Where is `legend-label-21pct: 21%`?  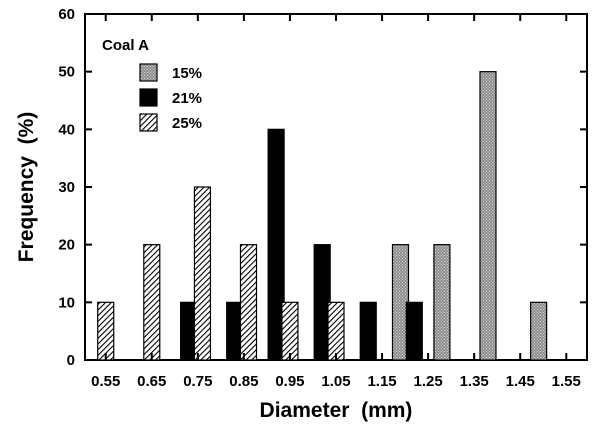 legend-label-21pct: 21% is located at coordinates (187, 98).